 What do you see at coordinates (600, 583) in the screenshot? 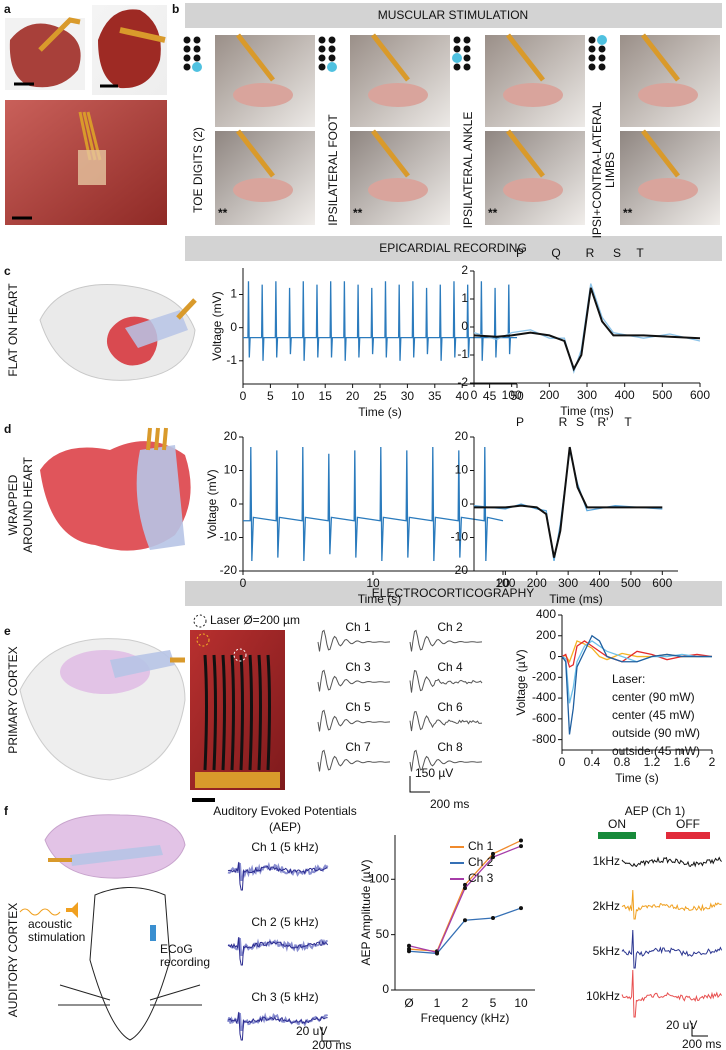
I see `x-tick-label: 400` at bounding box center [600, 583].